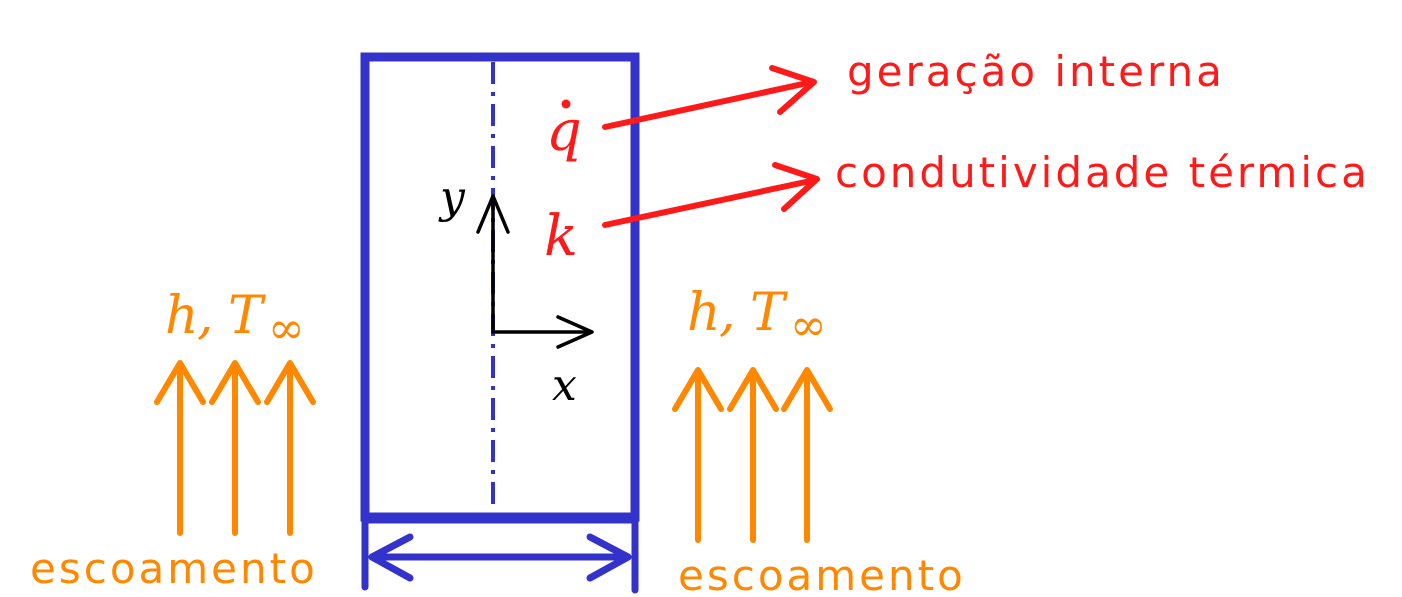  What do you see at coordinates (205, 316) in the screenshot?
I see `left-comma: ,` at bounding box center [205, 316].